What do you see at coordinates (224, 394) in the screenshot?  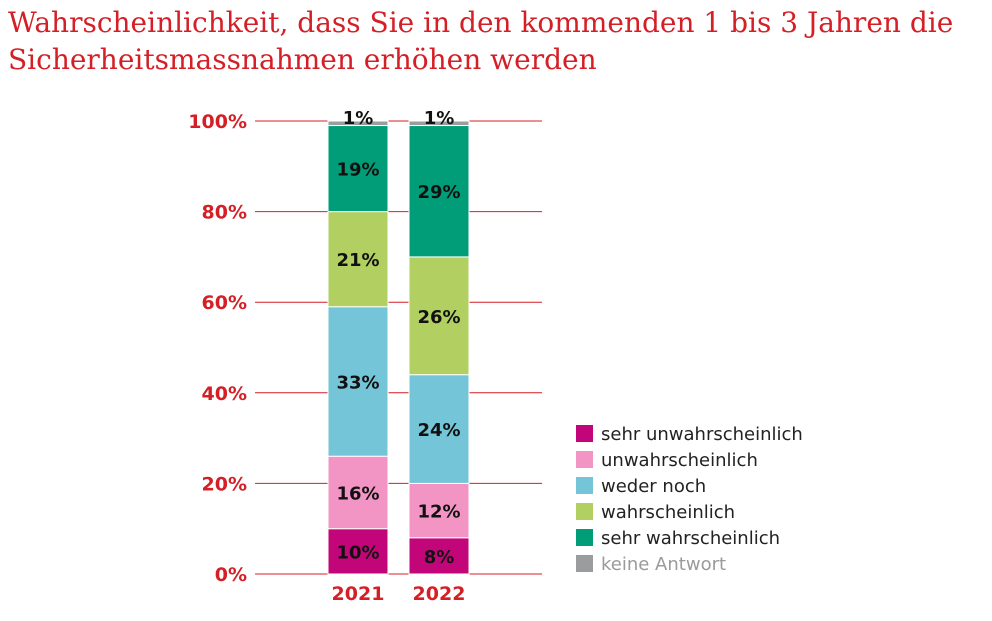 I see `y-tick-label-40: 40%` at bounding box center [224, 394].